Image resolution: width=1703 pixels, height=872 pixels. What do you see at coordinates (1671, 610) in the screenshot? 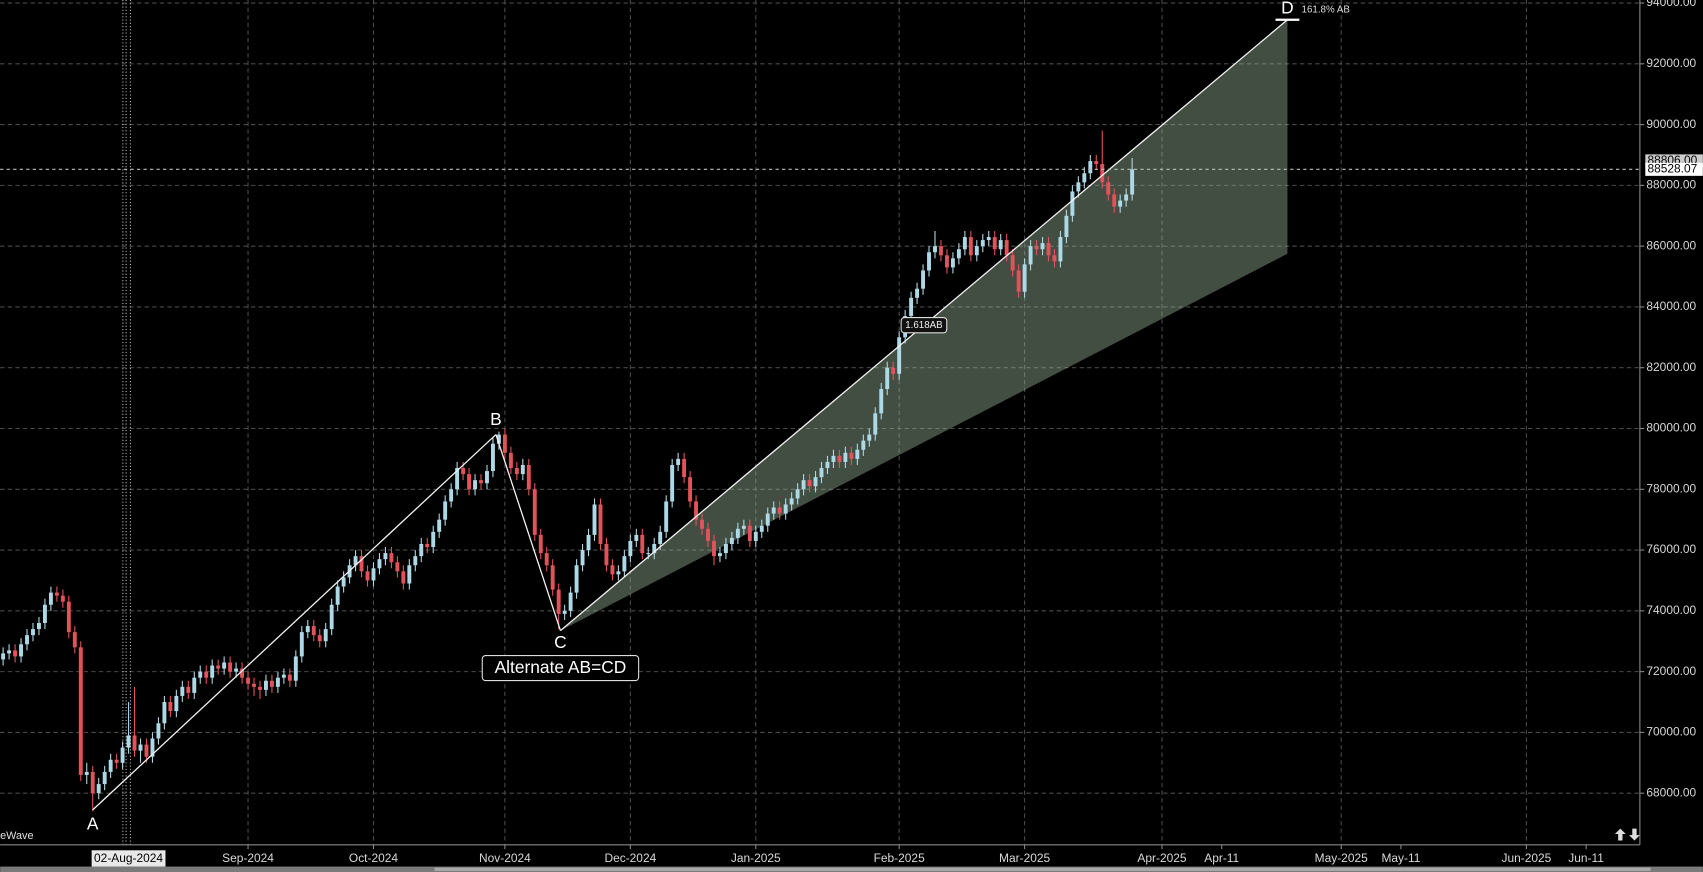
I see `y-tick-label: 74000.00` at bounding box center [1671, 610].